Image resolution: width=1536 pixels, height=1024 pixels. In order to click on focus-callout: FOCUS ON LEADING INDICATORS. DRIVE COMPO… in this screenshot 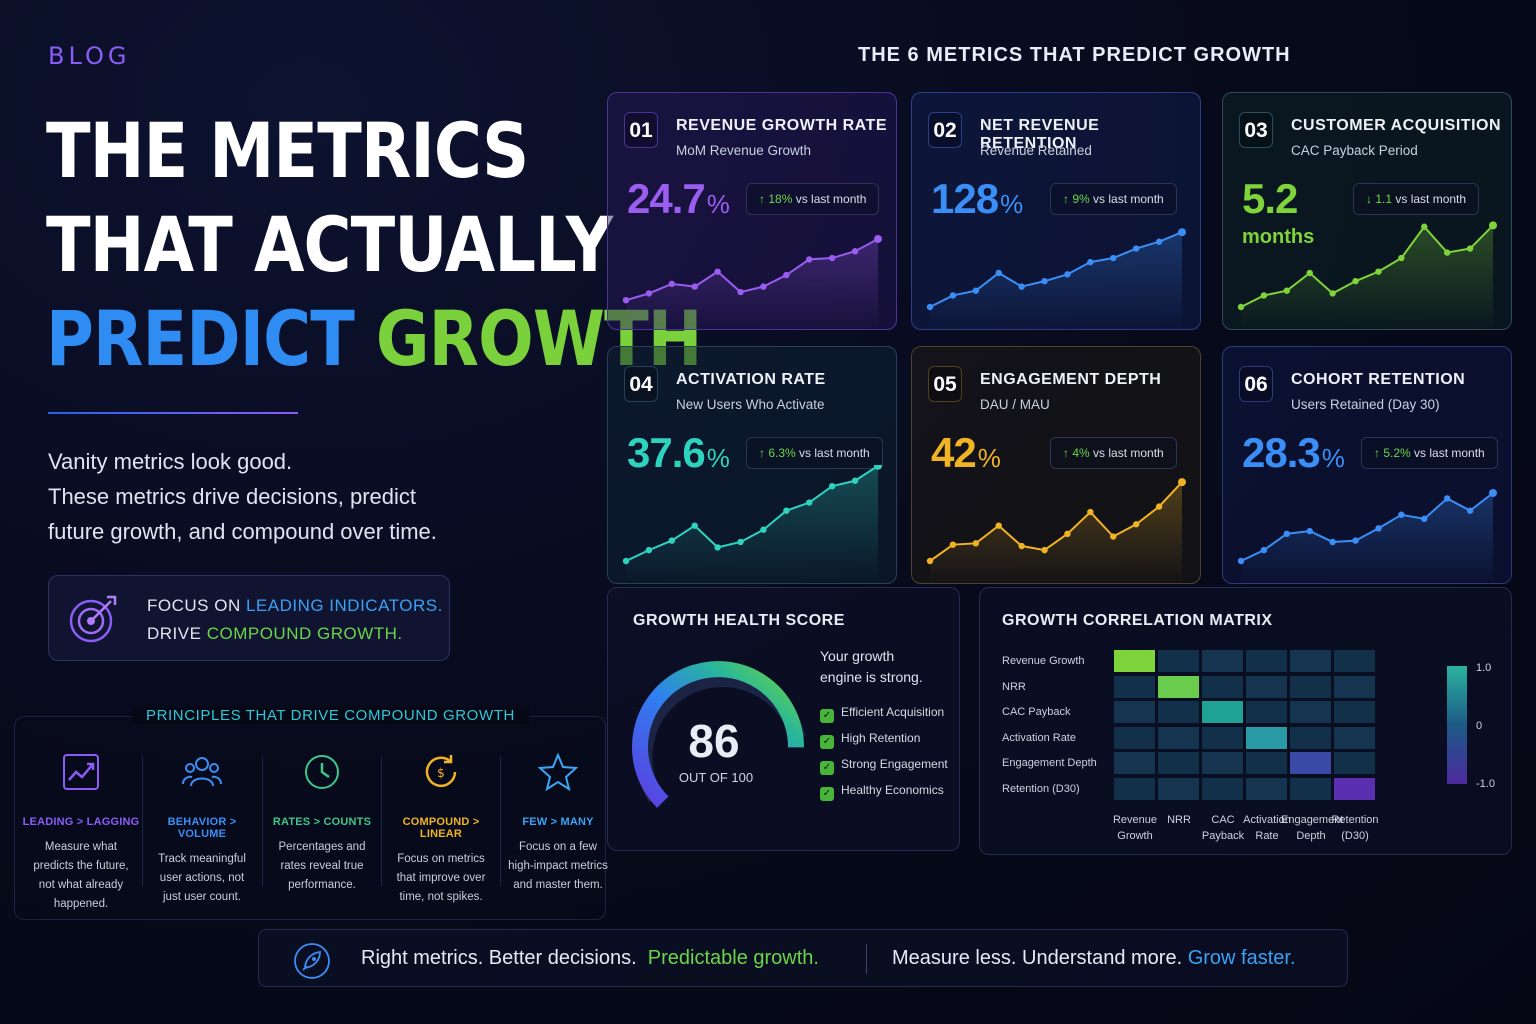, I will do `click(249, 618)`.